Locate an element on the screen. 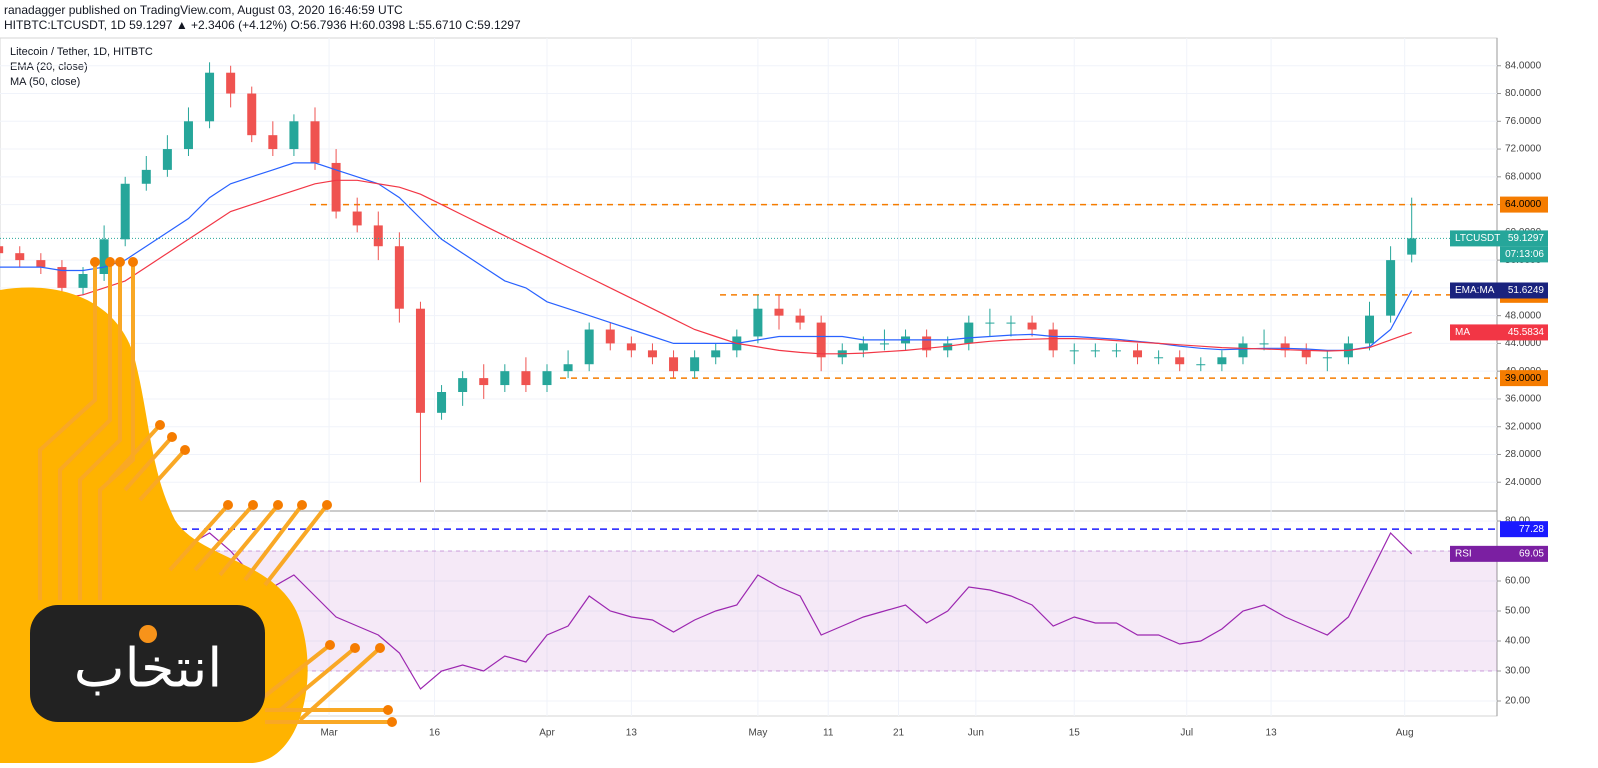 This screenshot has height=768, width=1598. y-tick-label: 44.0000 is located at coordinates (1523, 343).